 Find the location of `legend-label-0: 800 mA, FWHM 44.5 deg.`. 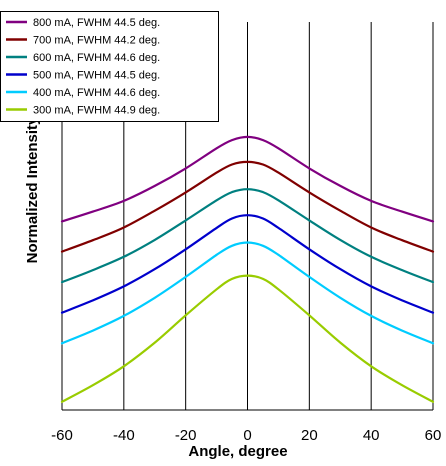

legend-label-0: 800 mA, FWHM 44.5 deg. is located at coordinates (96, 23).